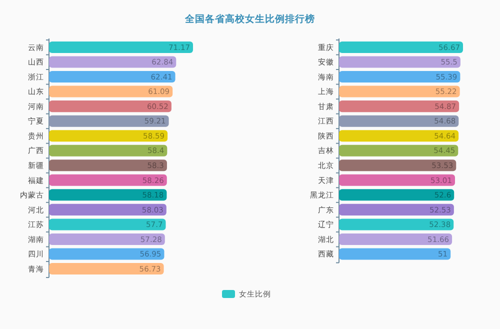 This screenshot has height=329, width=500. Describe the element at coordinates (249, 19) in the screenshot. I see `text: 全国各省高校女生比例排行榜` at that location.